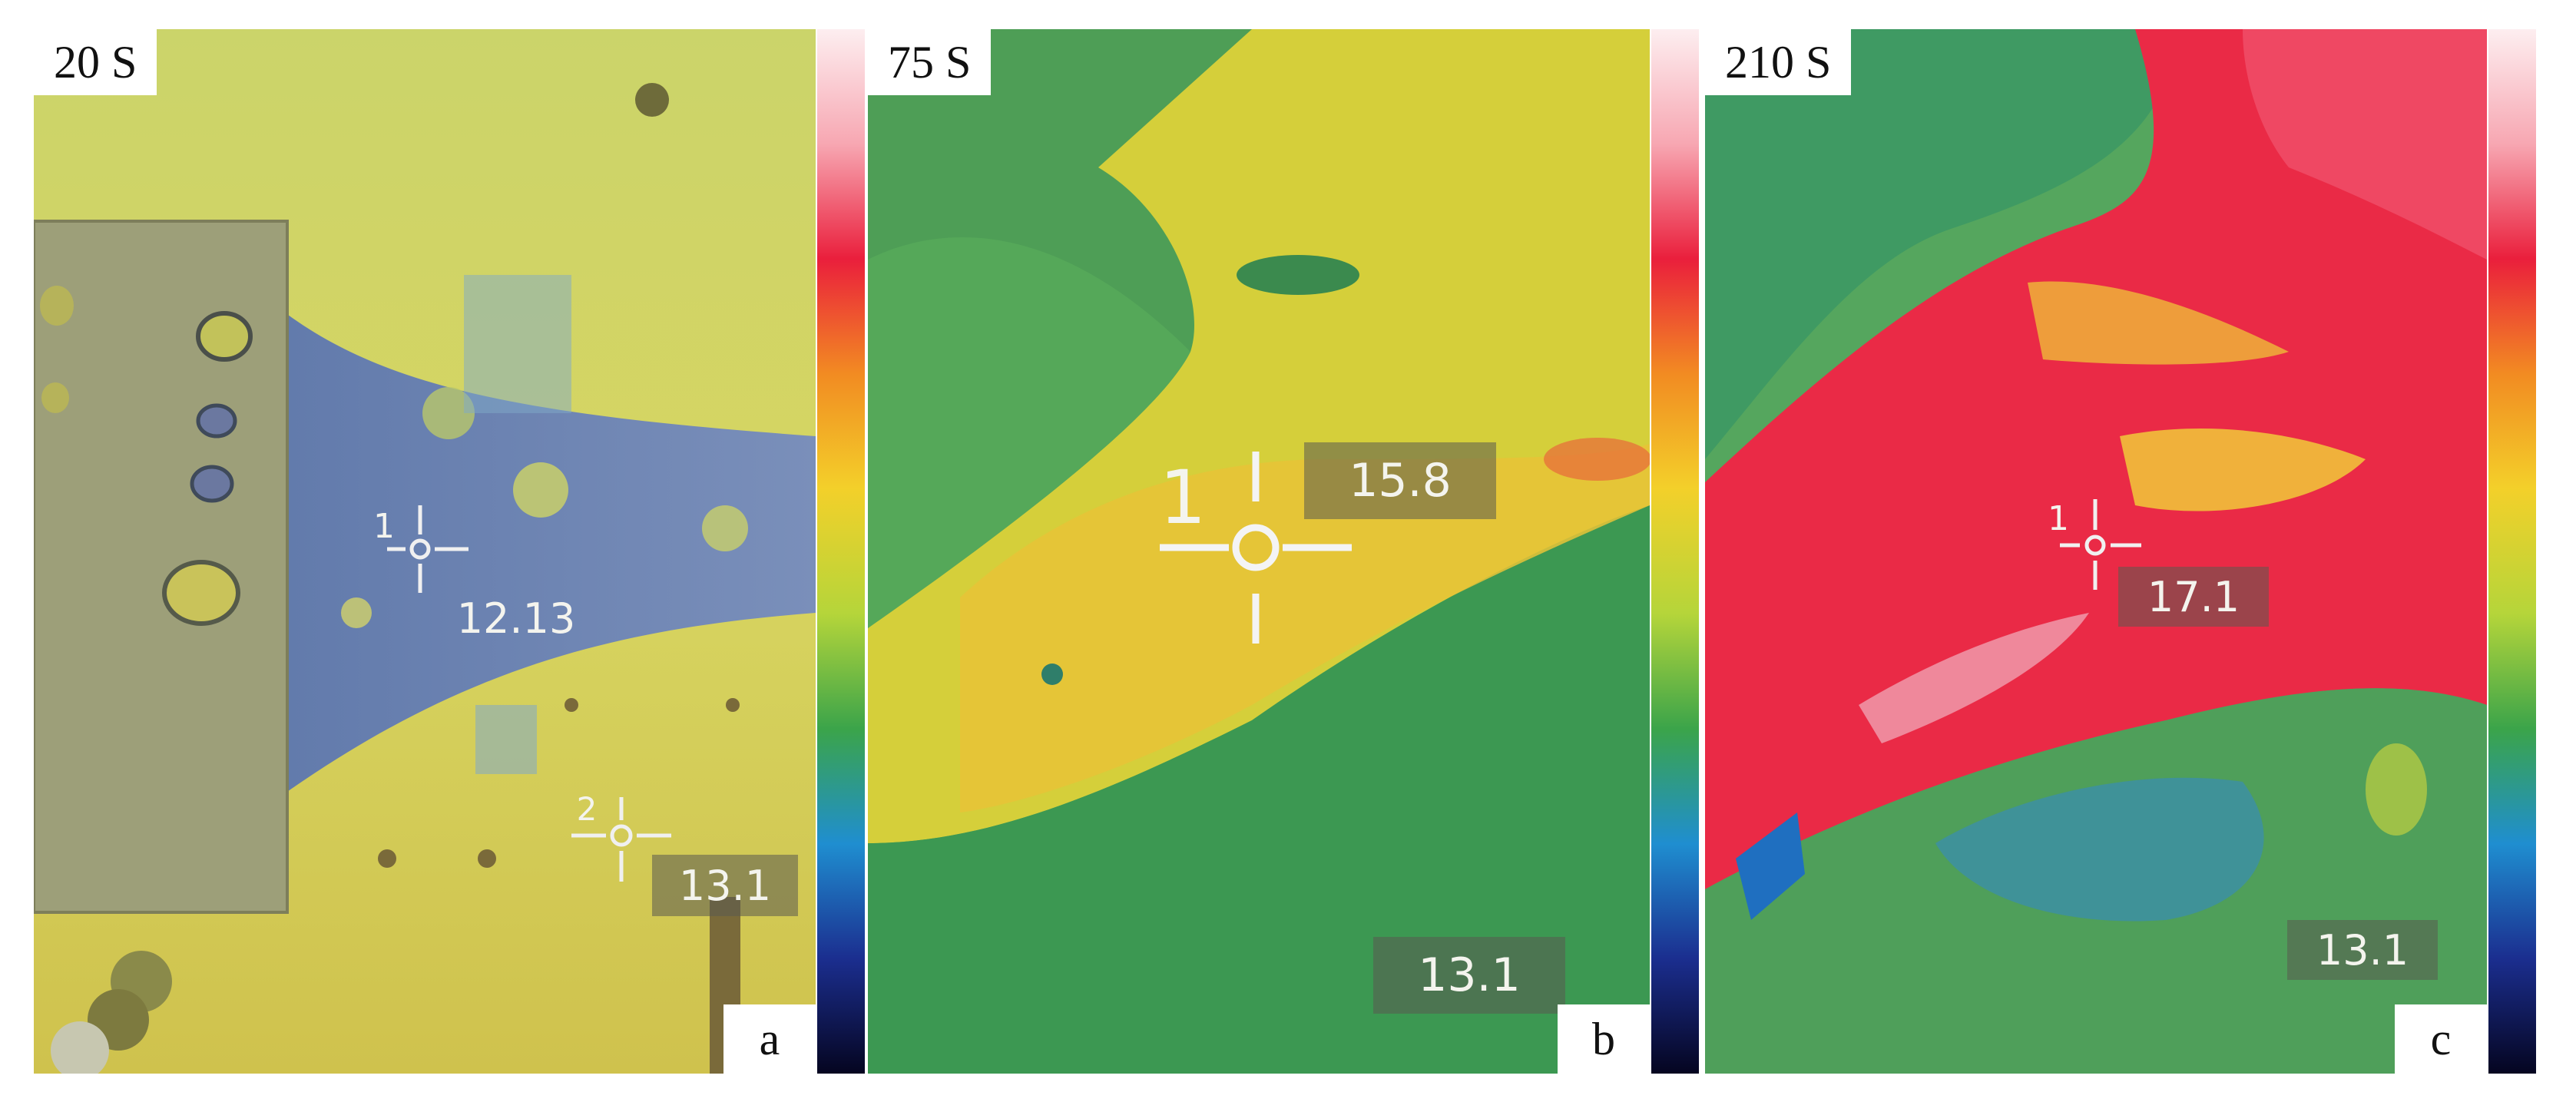 The height and width of the screenshot is (1102, 2576). I want to click on marker-id-c-1: 1, so click(2058, 518).